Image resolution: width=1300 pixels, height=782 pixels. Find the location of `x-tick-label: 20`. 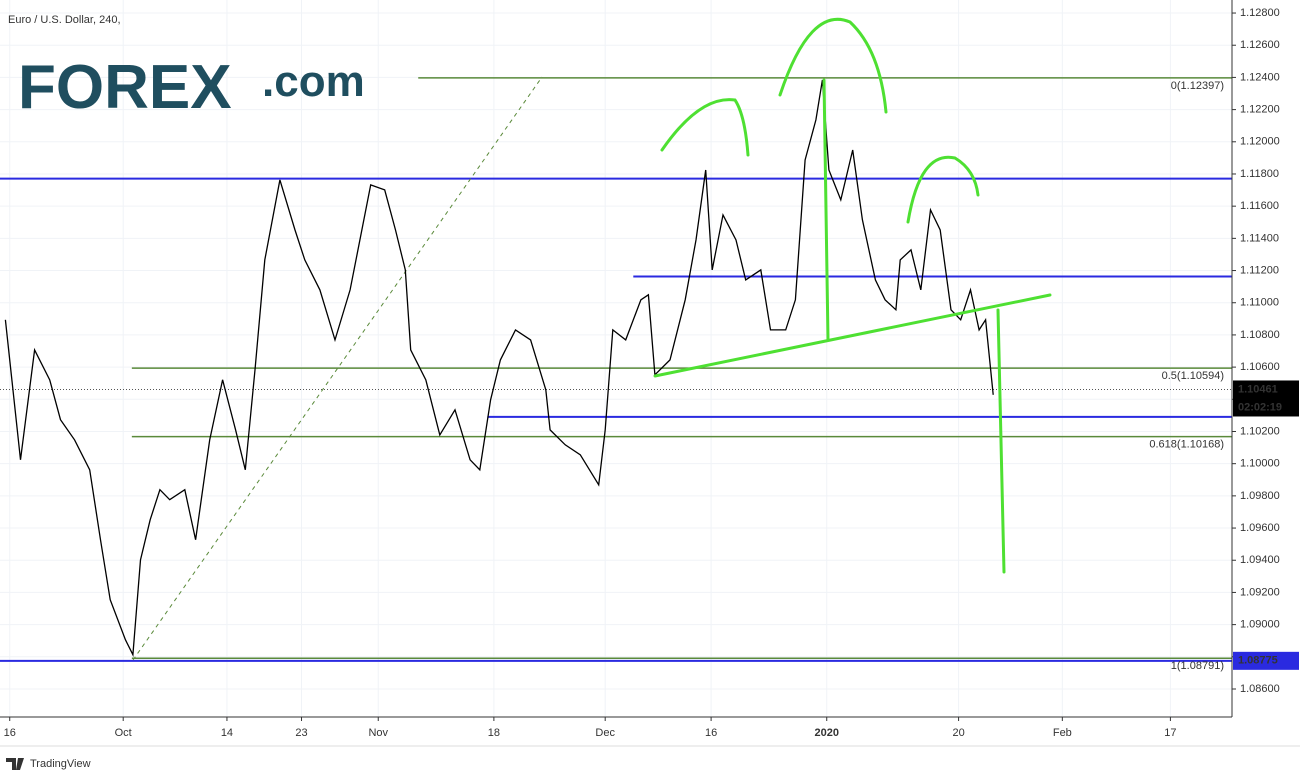

x-tick-label: 20 is located at coordinates (958, 733).